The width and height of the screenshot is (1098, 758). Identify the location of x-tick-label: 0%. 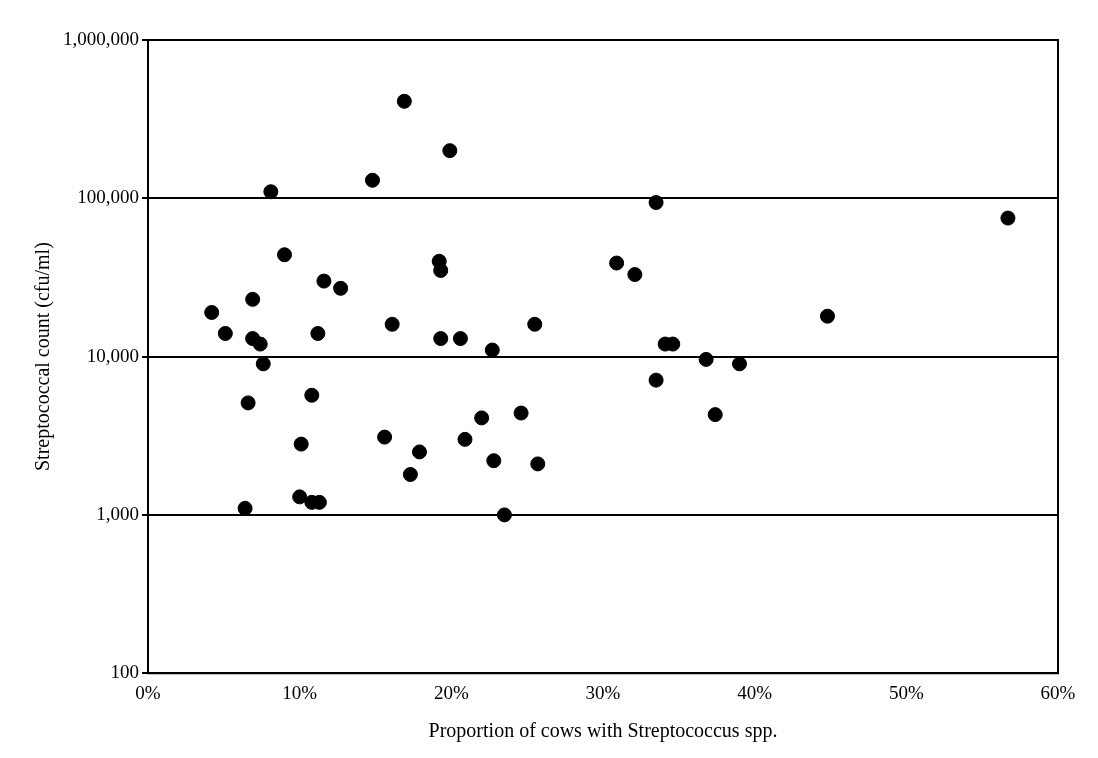
(148, 692).